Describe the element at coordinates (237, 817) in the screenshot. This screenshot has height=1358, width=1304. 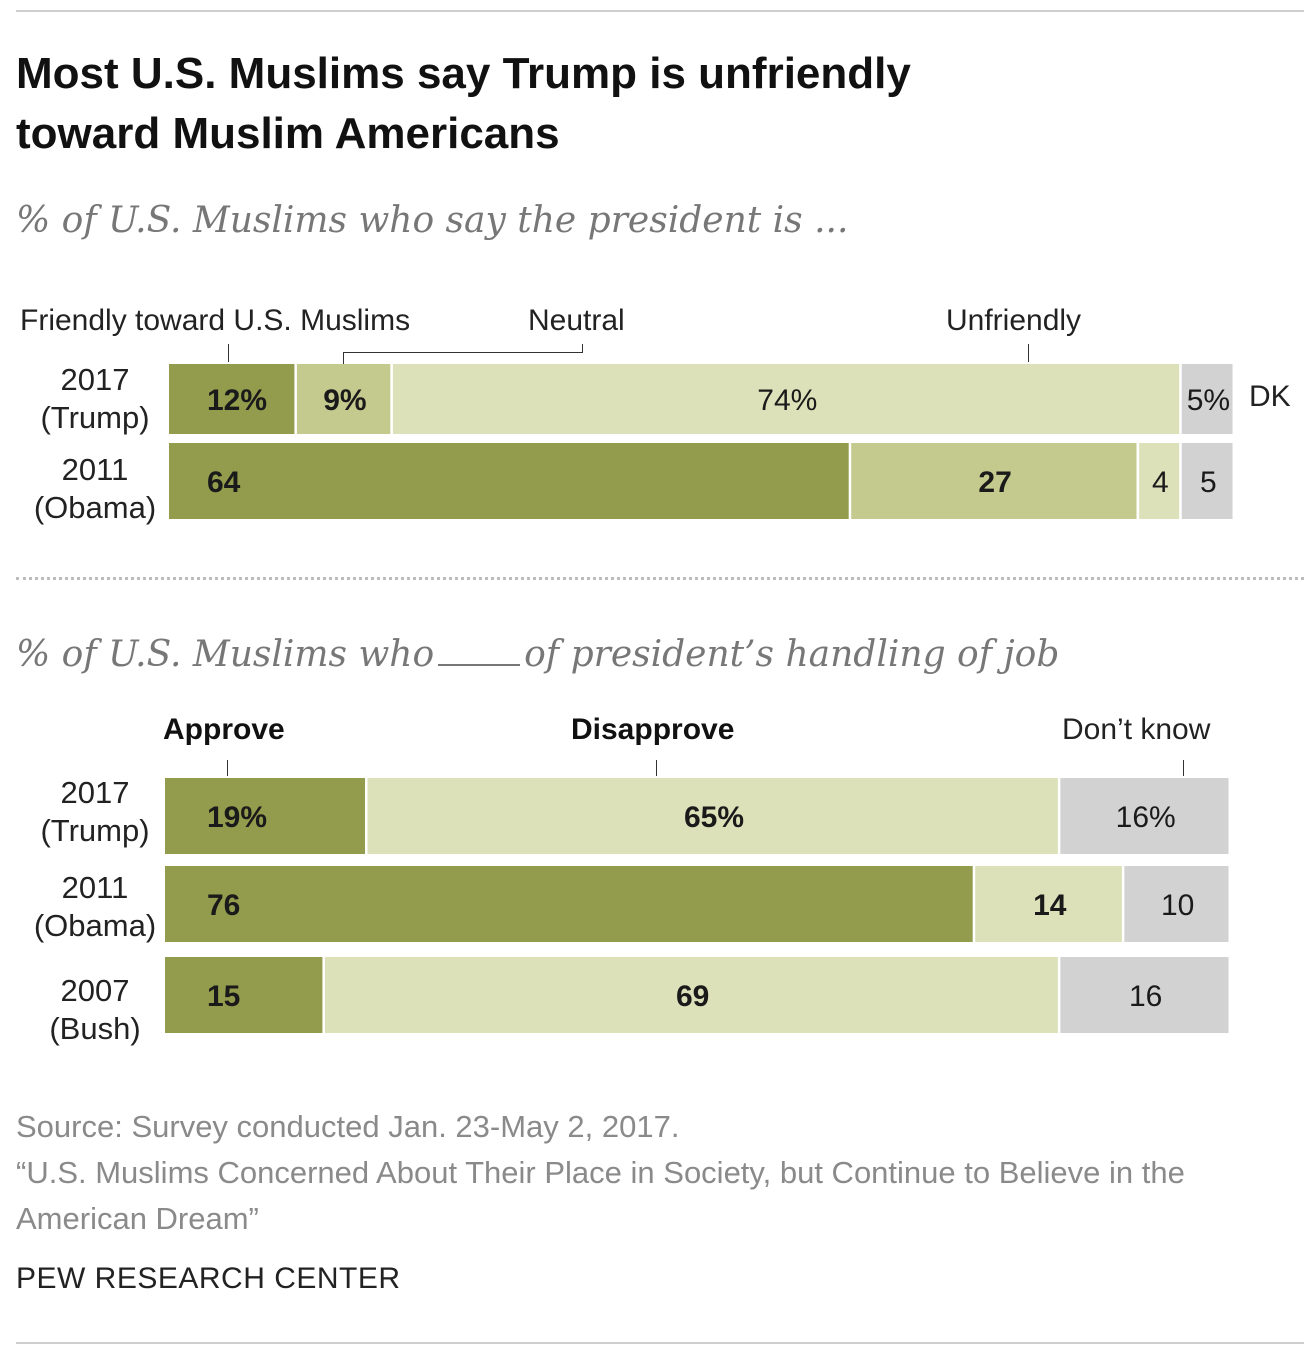
I see `bar-value-label: 19%` at that location.